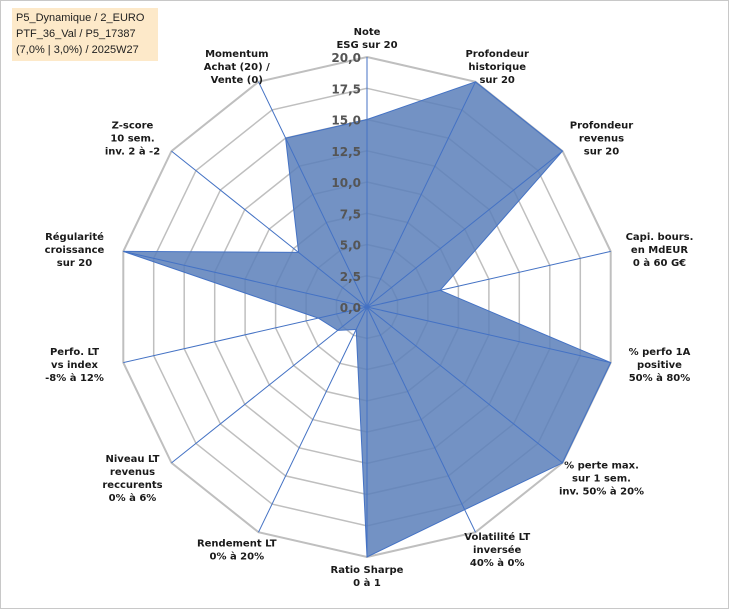  What do you see at coordinates (236, 556) in the screenshot?
I see `category-label-line: 0% à 20%` at bounding box center [236, 556].